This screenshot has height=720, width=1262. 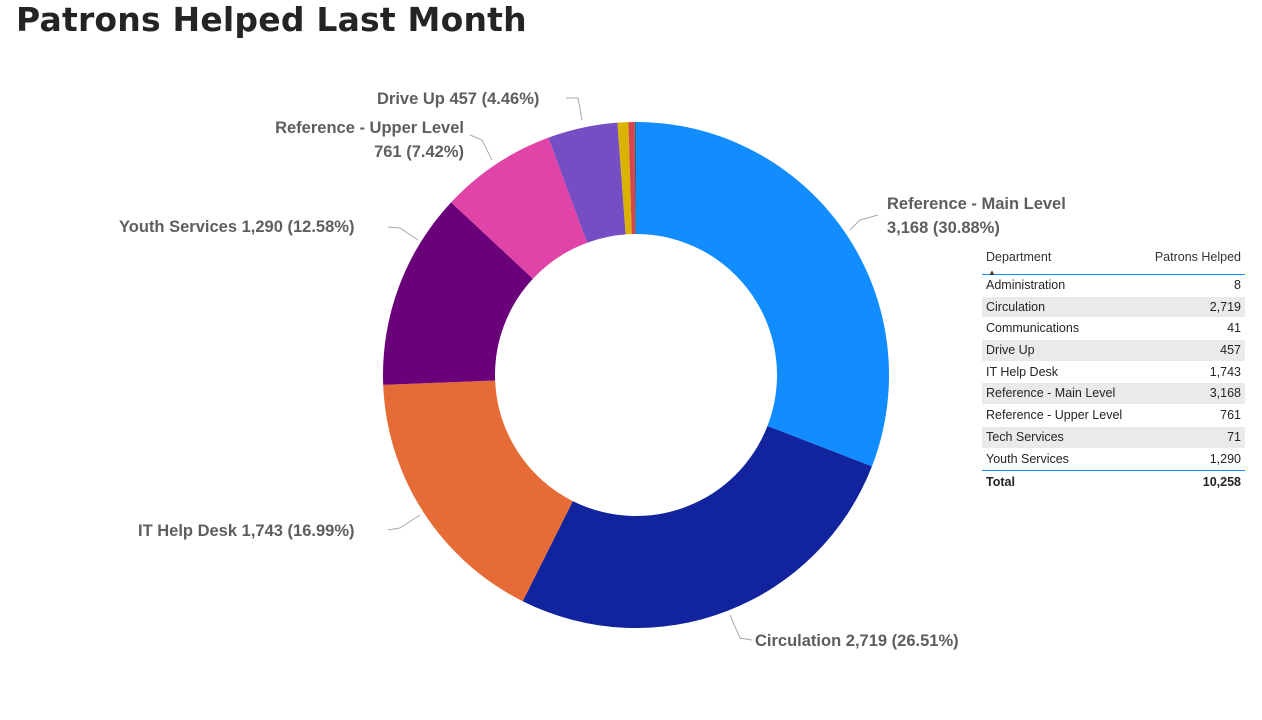 I want to click on table-total-row: Total 10,258, so click(x=1113, y=481).